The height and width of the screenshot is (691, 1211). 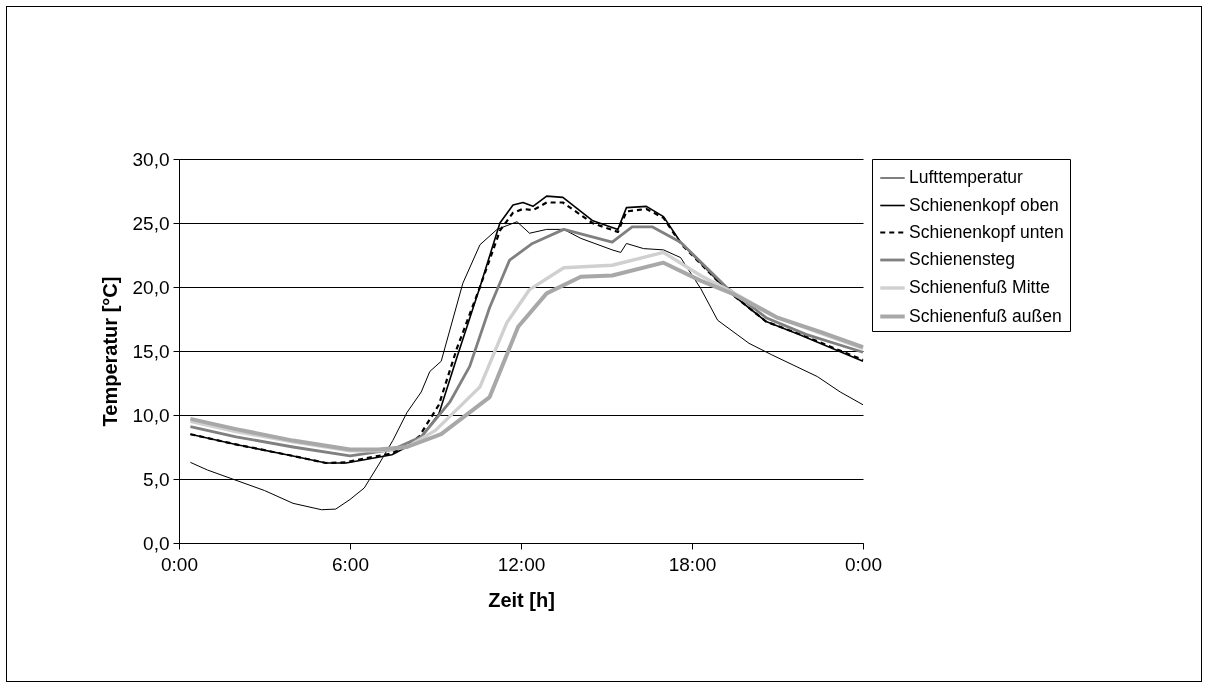 I want to click on y-tick-label: 30,0, so click(x=151, y=159).